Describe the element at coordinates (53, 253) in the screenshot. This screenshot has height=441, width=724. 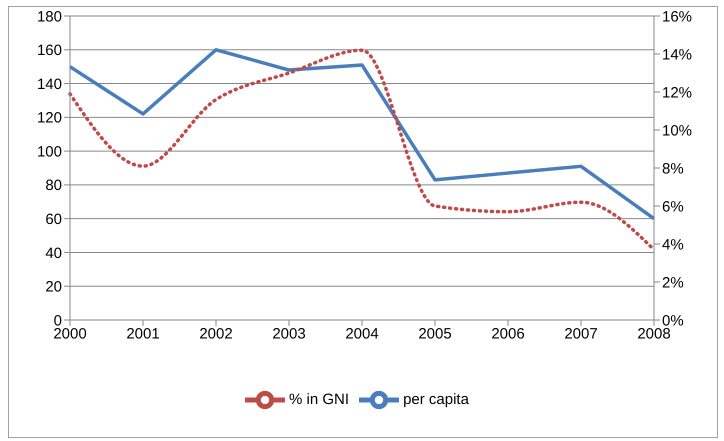
I see `y-tick-label: 40` at that location.